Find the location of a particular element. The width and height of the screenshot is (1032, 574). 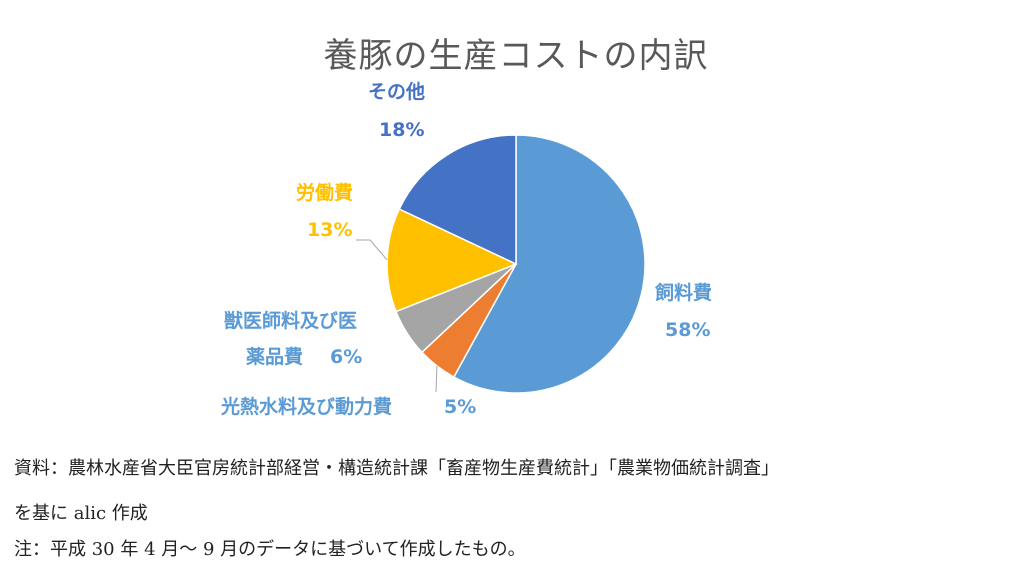

label-vet-value: 6% is located at coordinates (346, 357).